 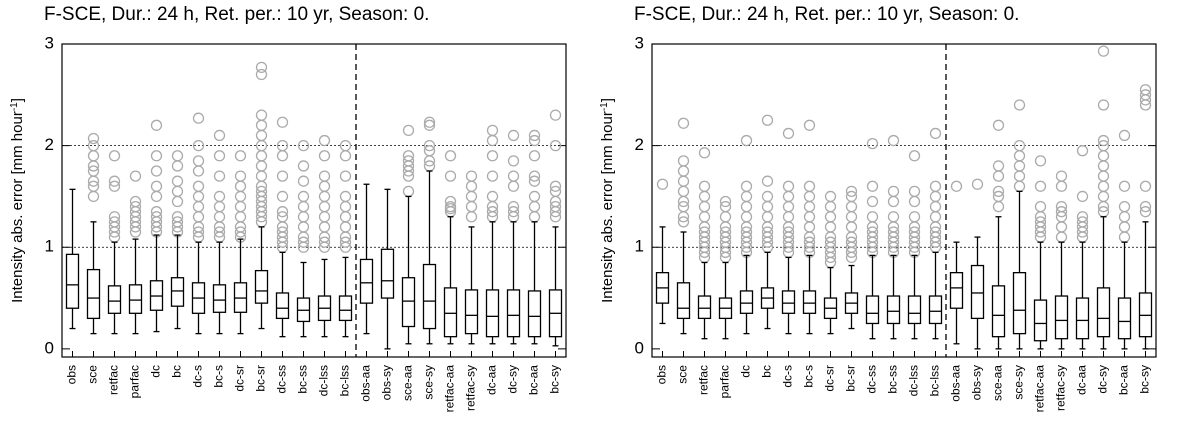 I want to click on y-tick-label: 1, so click(x=49, y=246).